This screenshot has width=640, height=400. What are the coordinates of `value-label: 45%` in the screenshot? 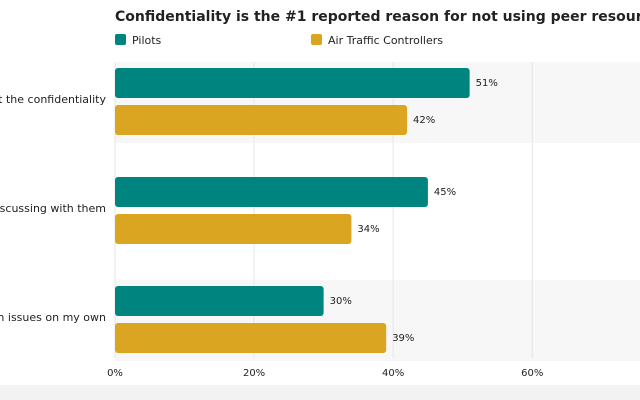 It's located at (445, 192).